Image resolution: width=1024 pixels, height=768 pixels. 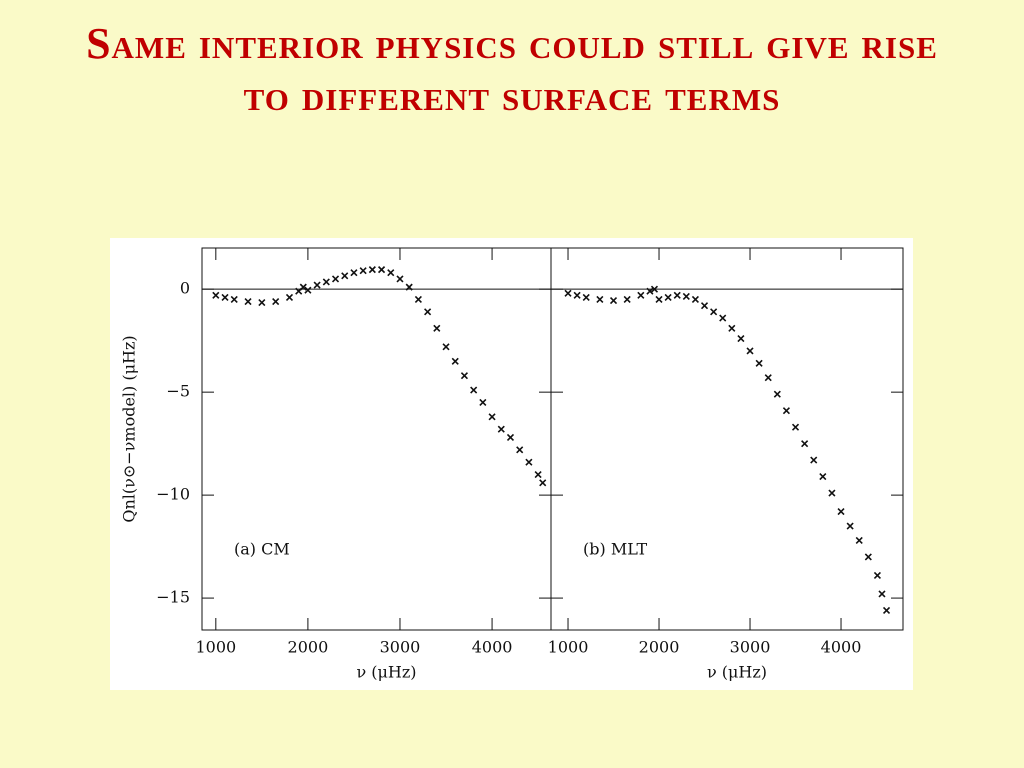 What do you see at coordinates (178, 391) in the screenshot?
I see `y-tick-label: −5` at bounding box center [178, 391].